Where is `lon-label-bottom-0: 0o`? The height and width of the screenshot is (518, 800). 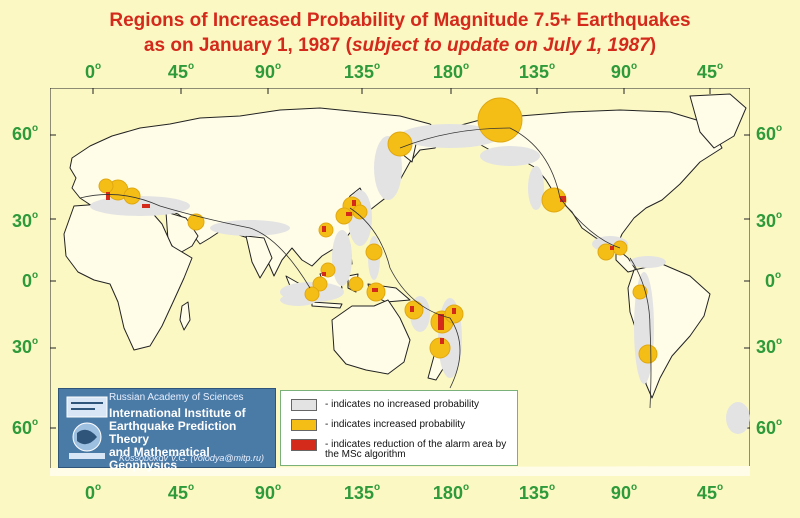
lon-label-bottom-0: 0o is located at coordinates (93, 492).